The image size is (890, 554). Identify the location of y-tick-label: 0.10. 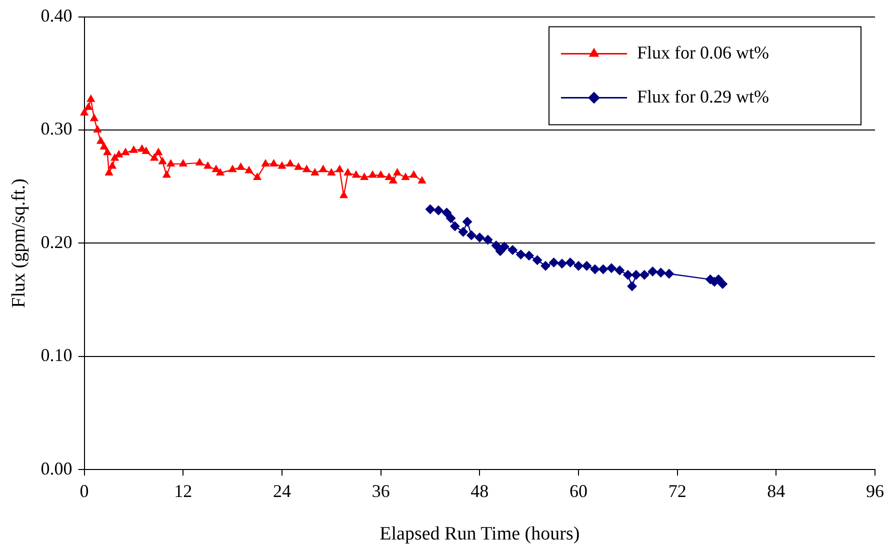
(56, 355).